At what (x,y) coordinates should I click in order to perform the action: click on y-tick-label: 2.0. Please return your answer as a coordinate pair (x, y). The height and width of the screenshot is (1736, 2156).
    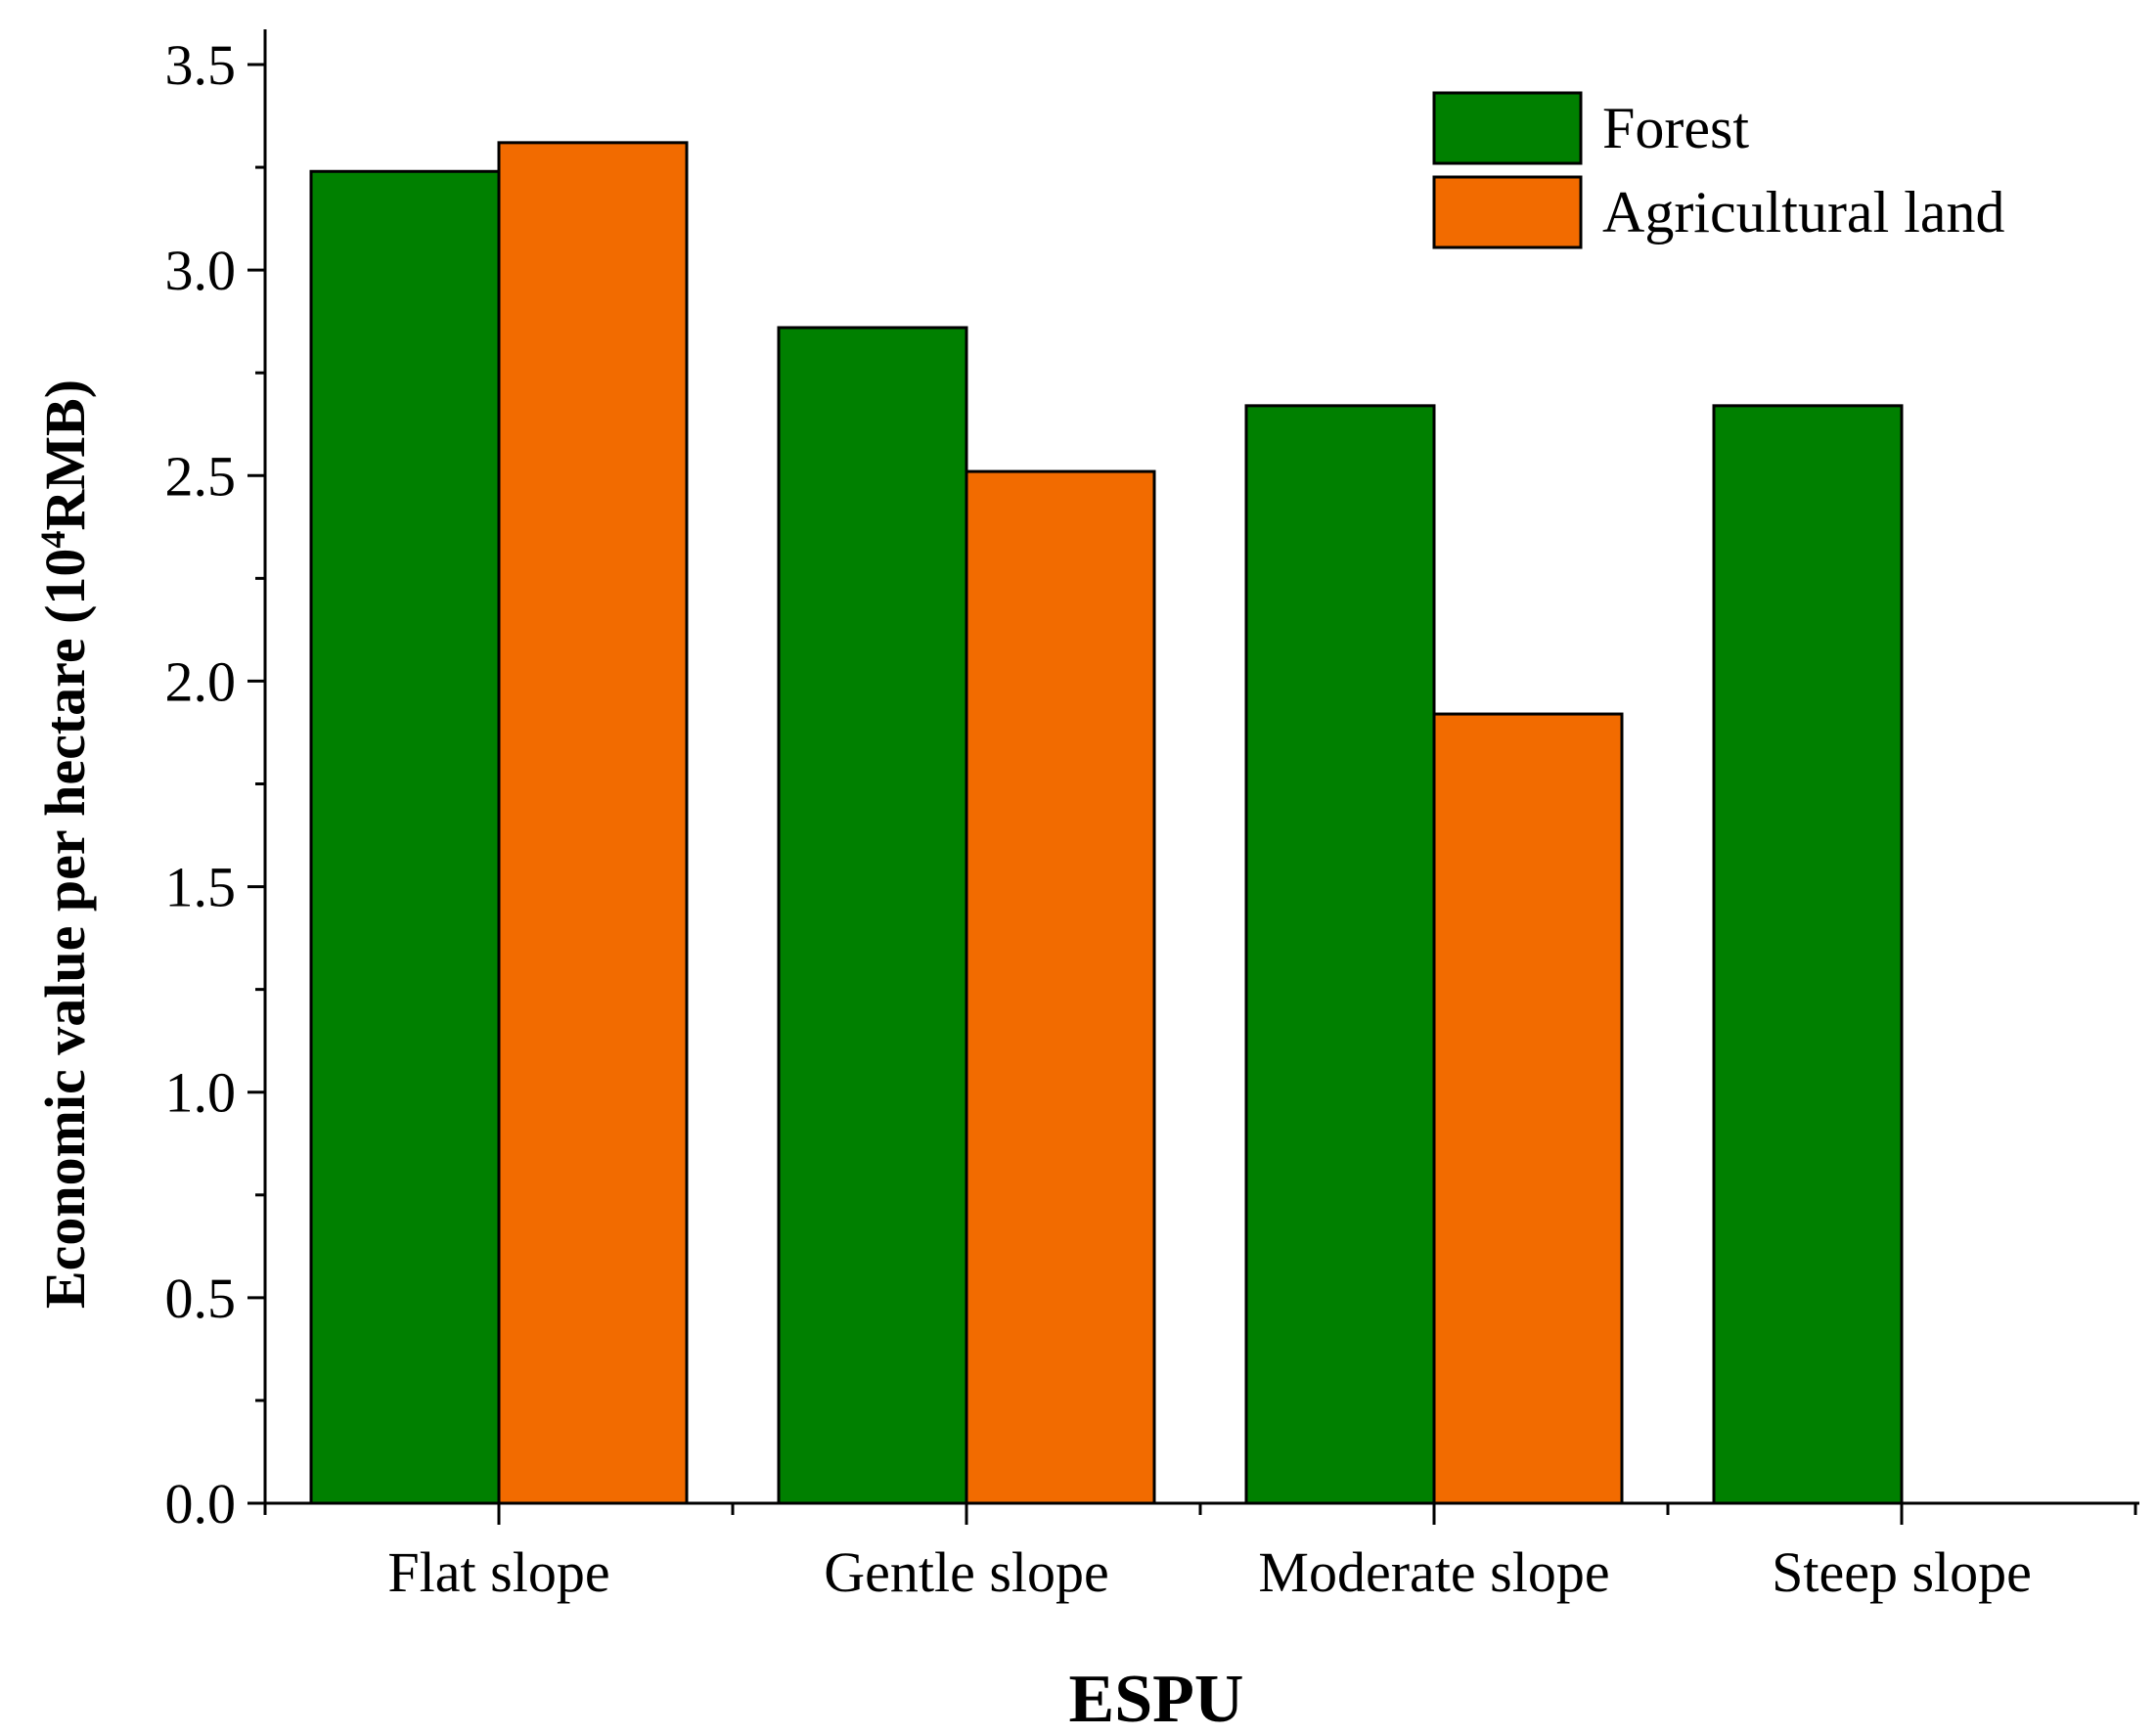
    Looking at the image, I should click on (201, 681).